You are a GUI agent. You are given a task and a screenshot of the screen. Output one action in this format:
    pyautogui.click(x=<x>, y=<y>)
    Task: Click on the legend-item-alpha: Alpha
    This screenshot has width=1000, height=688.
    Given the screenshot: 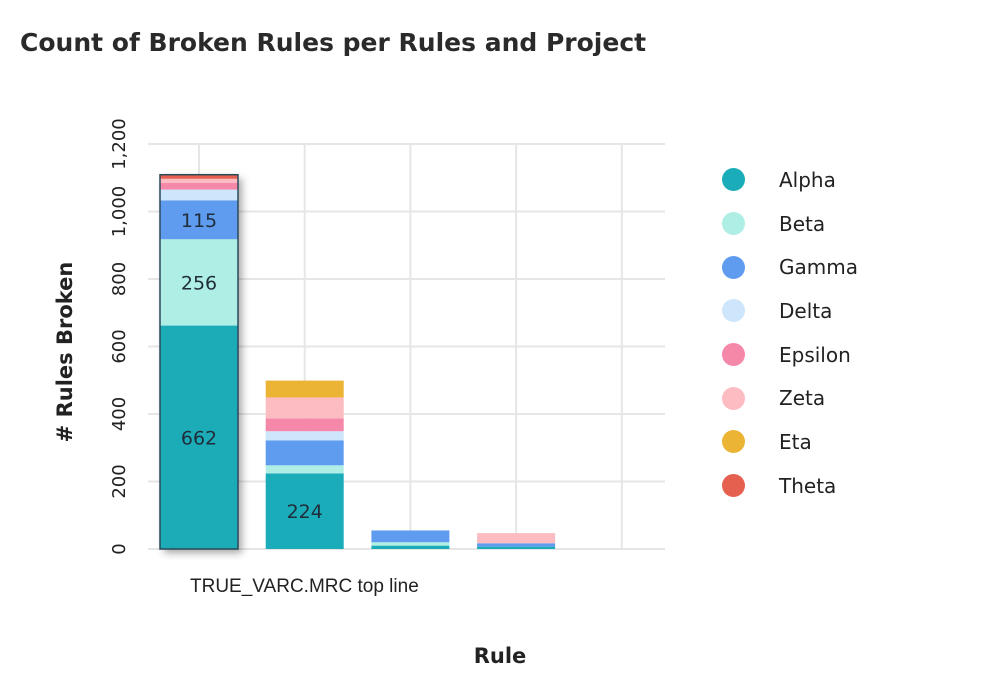 What is the action you would take?
    pyautogui.click(x=790, y=180)
    